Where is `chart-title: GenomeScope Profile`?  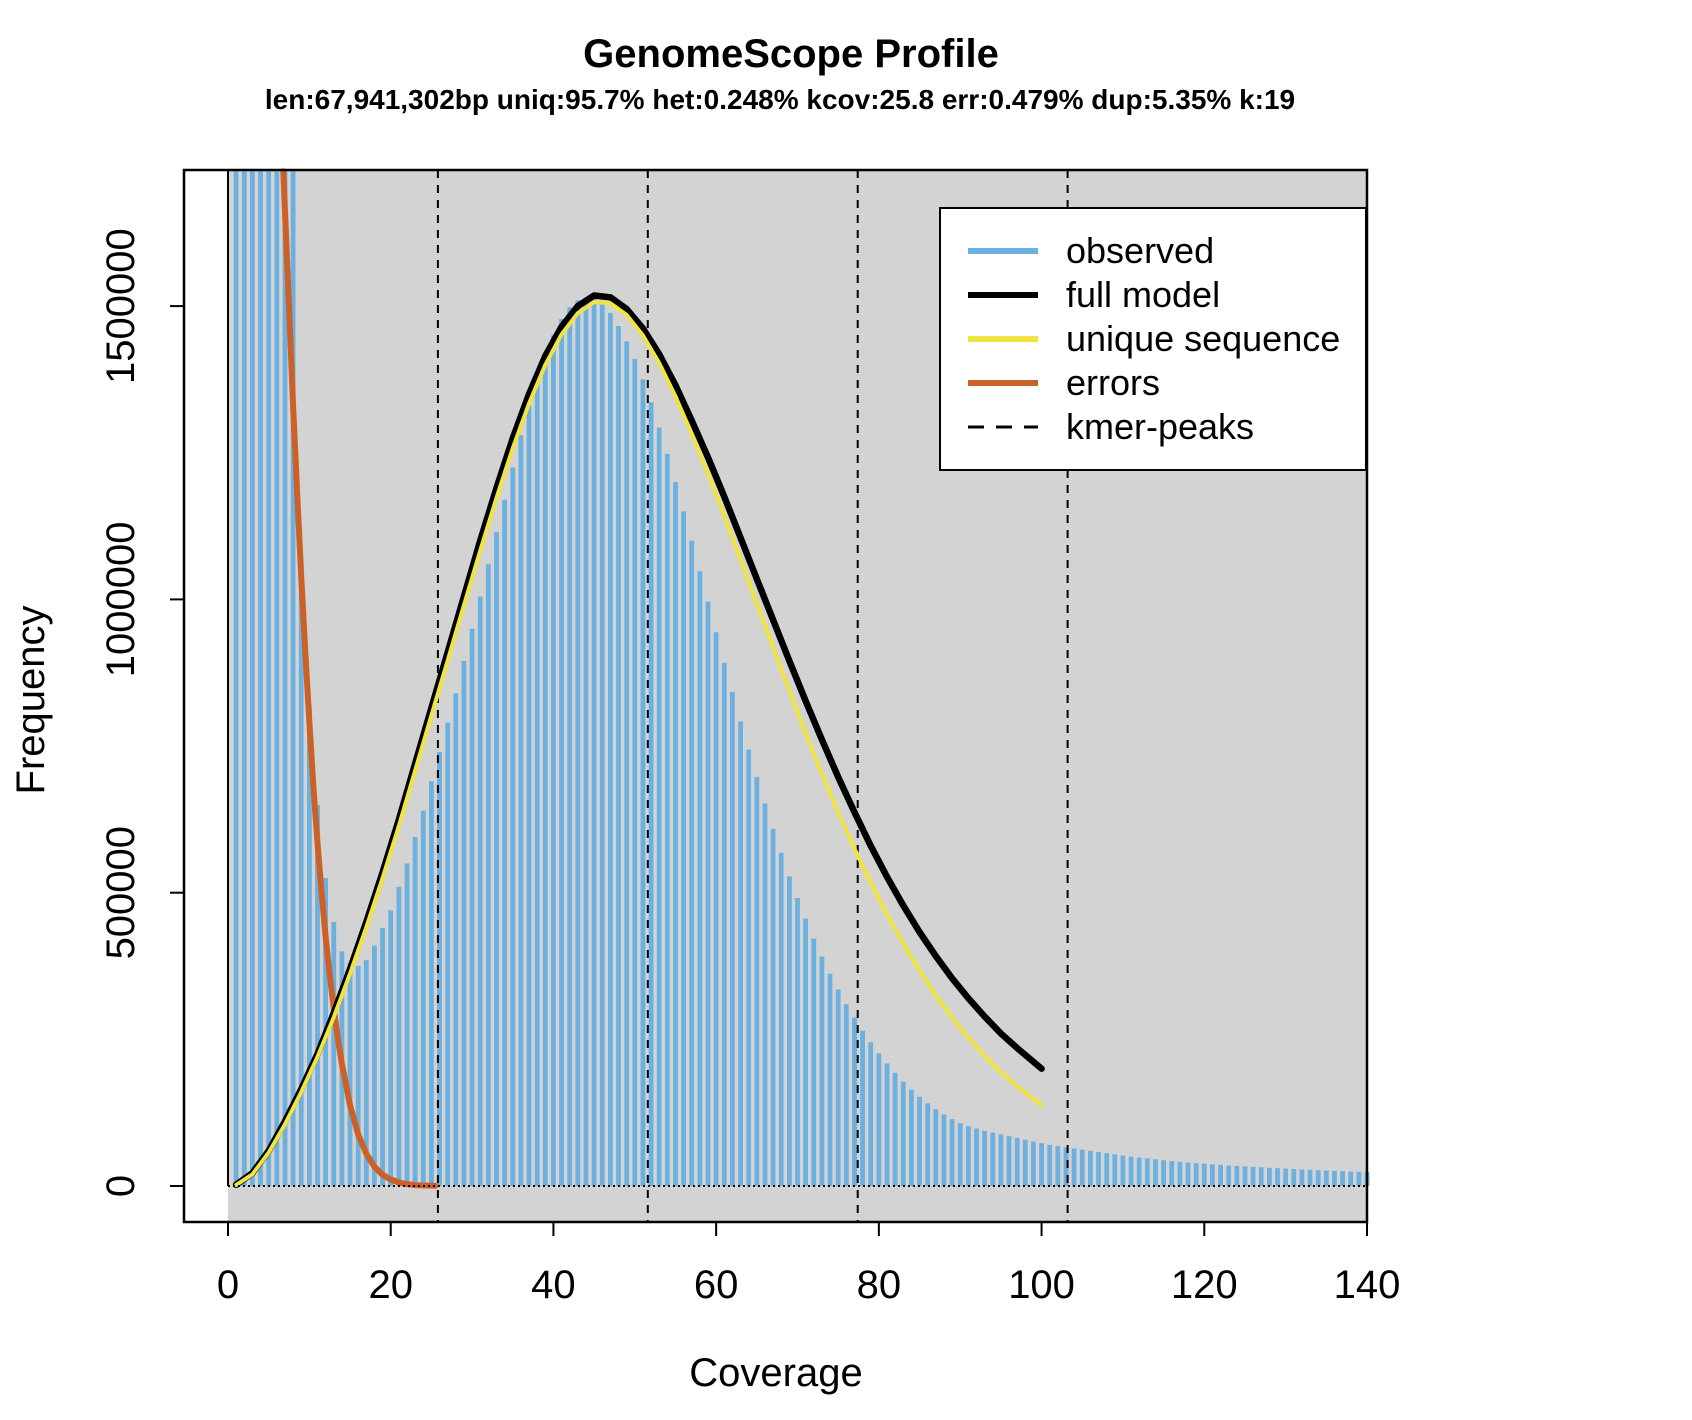 chart-title: GenomeScope Profile is located at coordinates (791, 54).